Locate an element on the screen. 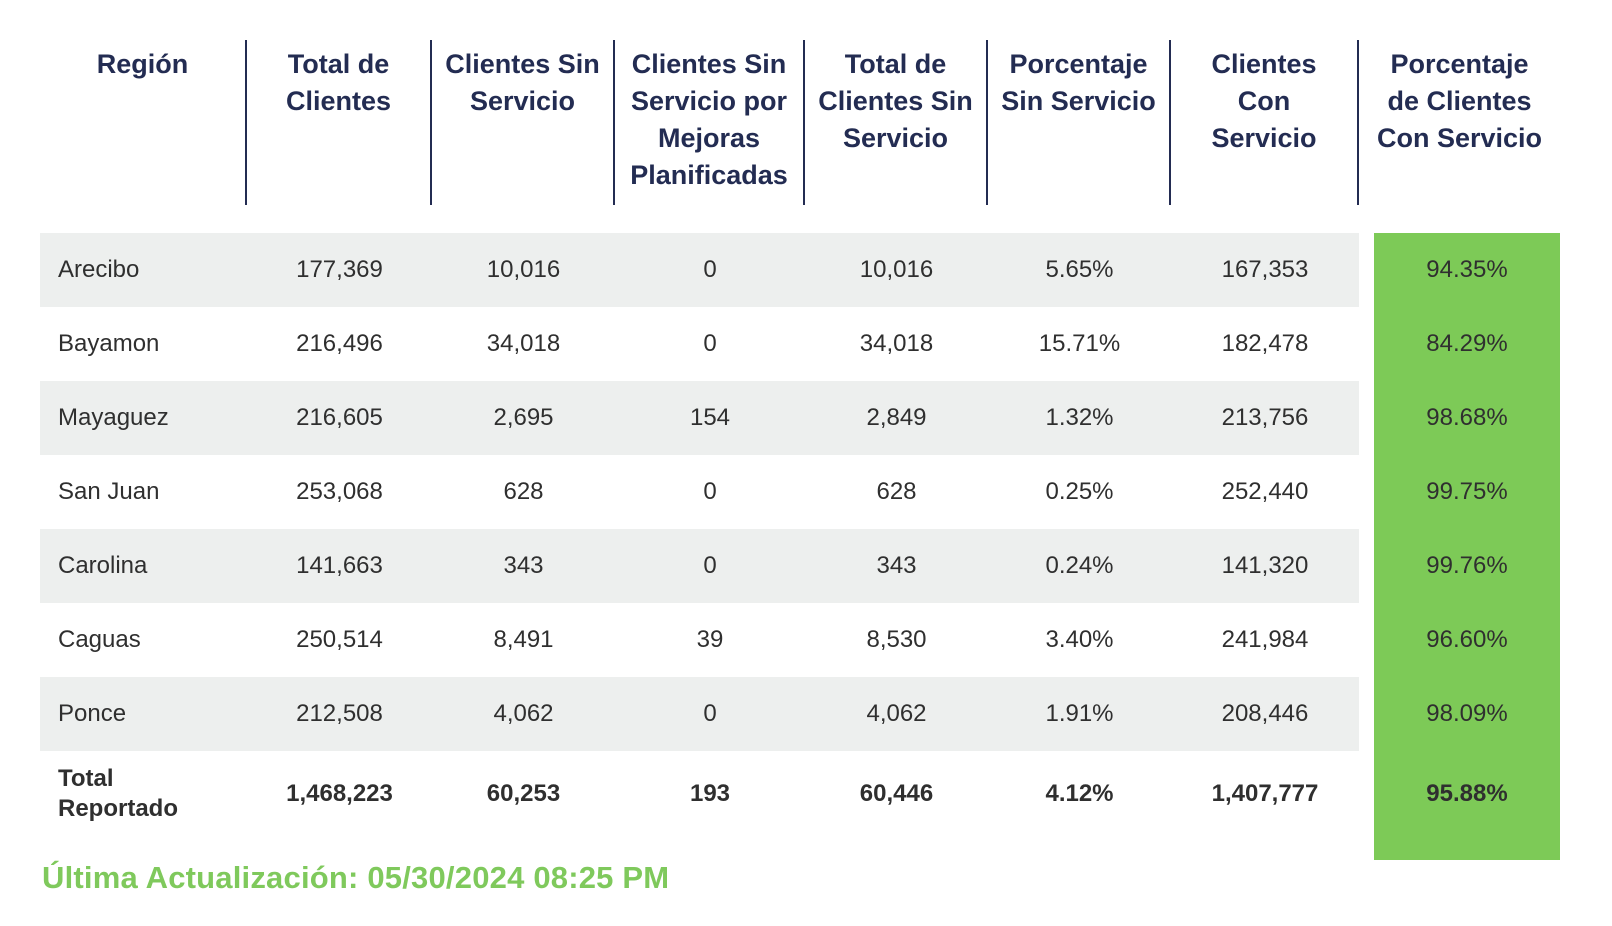 The height and width of the screenshot is (926, 1612). cell-total-sin-servicio: 2,849 is located at coordinates (896, 418).